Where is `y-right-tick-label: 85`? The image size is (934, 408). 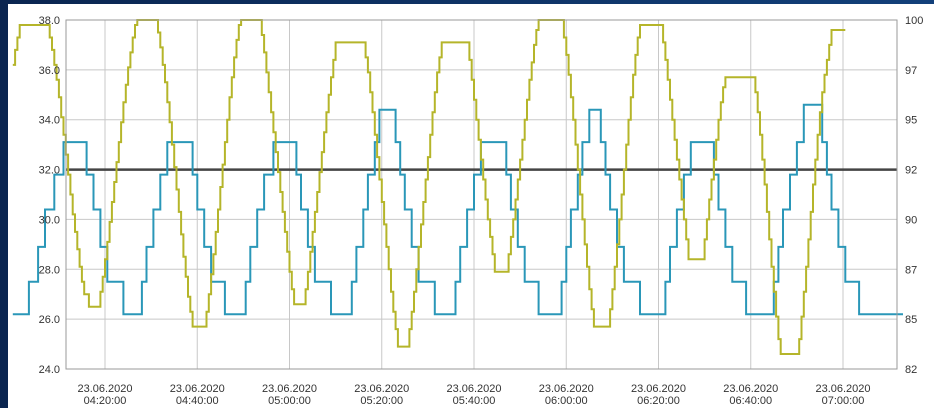
y-right-tick-label: 85 is located at coordinates (911, 320).